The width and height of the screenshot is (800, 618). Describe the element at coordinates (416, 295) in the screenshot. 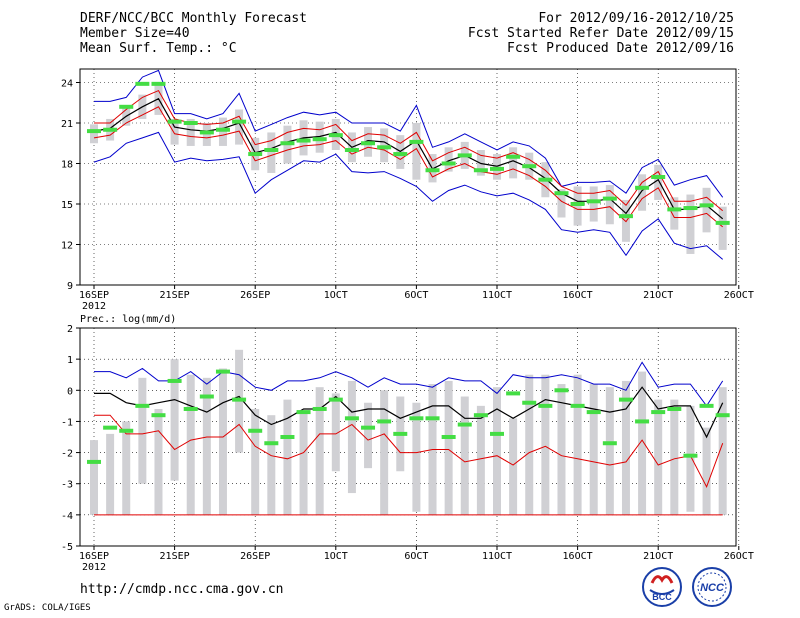

I see `temp-xtick-label: 6OCT` at that location.